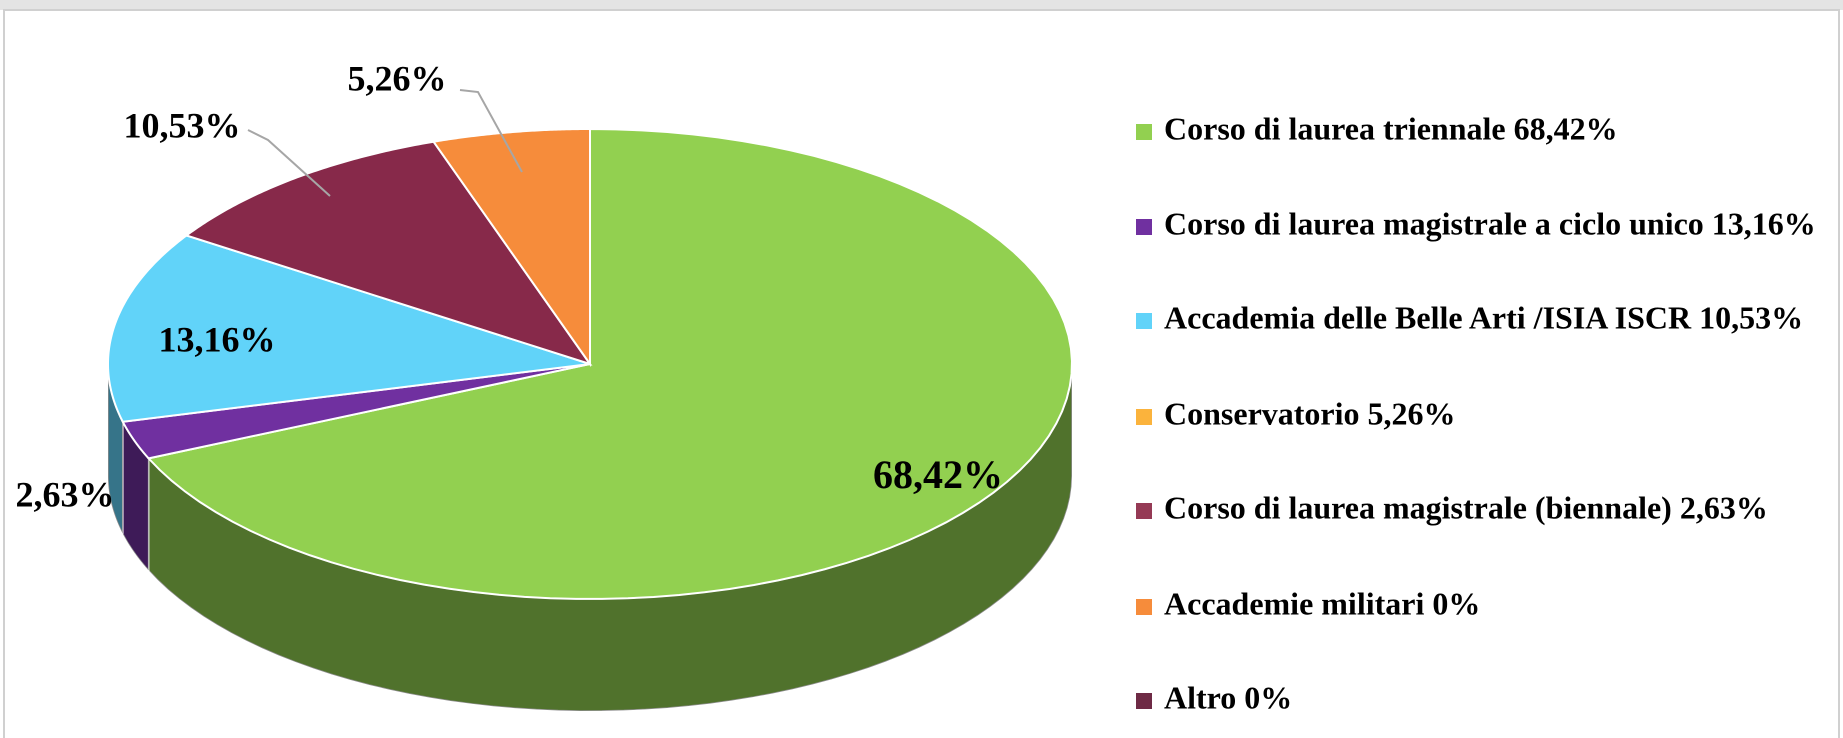  Describe the element at coordinates (938, 474) in the screenshot. I see `data-label: 68,42%` at that location.